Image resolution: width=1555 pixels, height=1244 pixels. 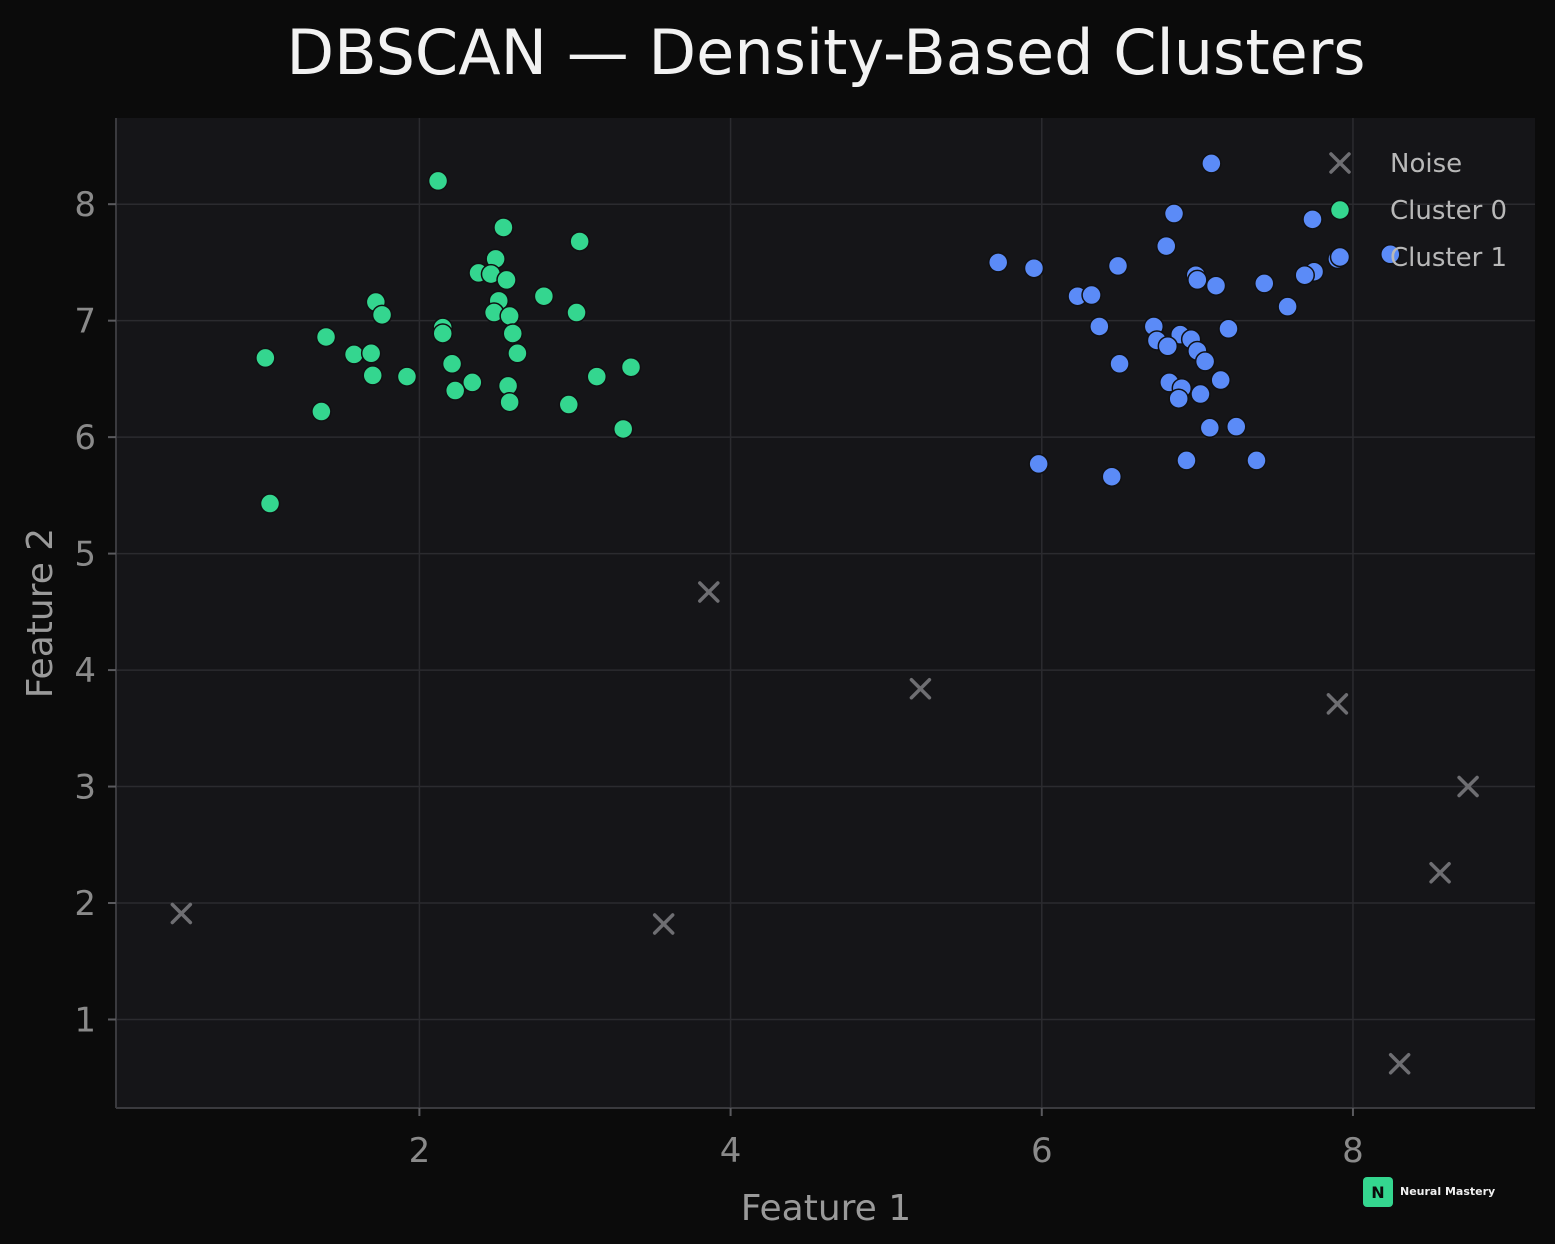 What do you see at coordinates (1426, 164) in the screenshot?
I see `legend-label: Noise` at bounding box center [1426, 164].